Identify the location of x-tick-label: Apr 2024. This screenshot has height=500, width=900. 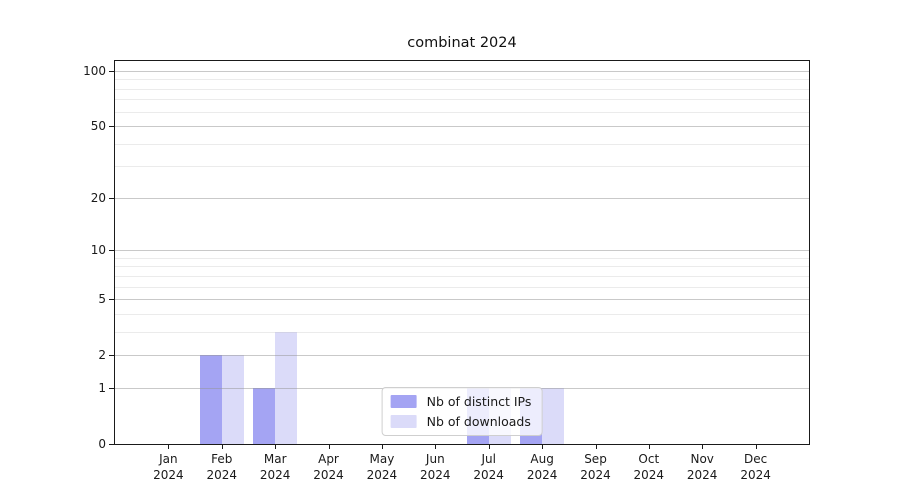
(328, 467).